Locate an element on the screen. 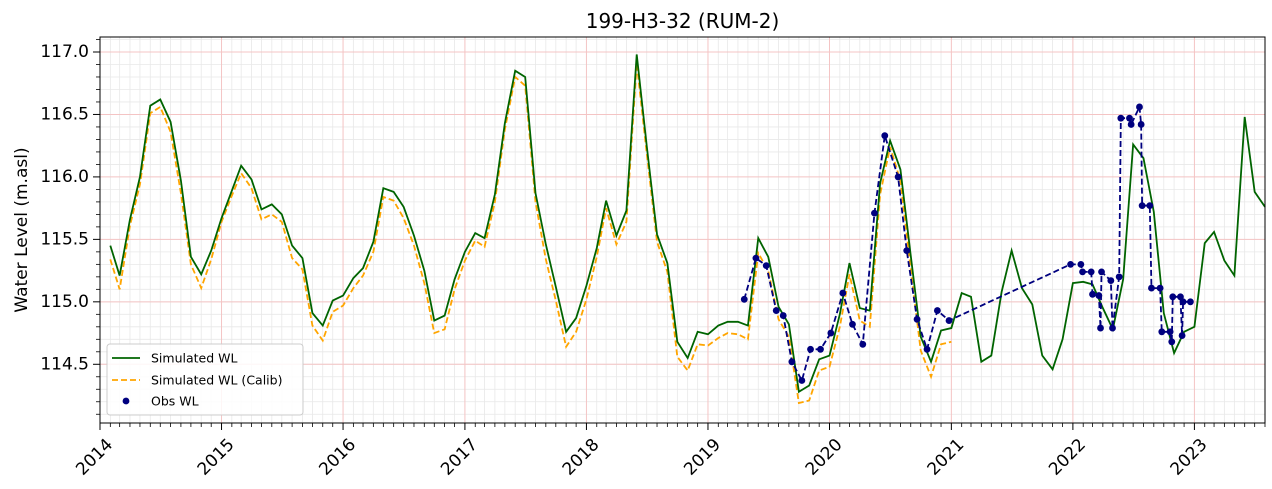  x-tick-label: 2023 is located at coordinates (1189, 457).